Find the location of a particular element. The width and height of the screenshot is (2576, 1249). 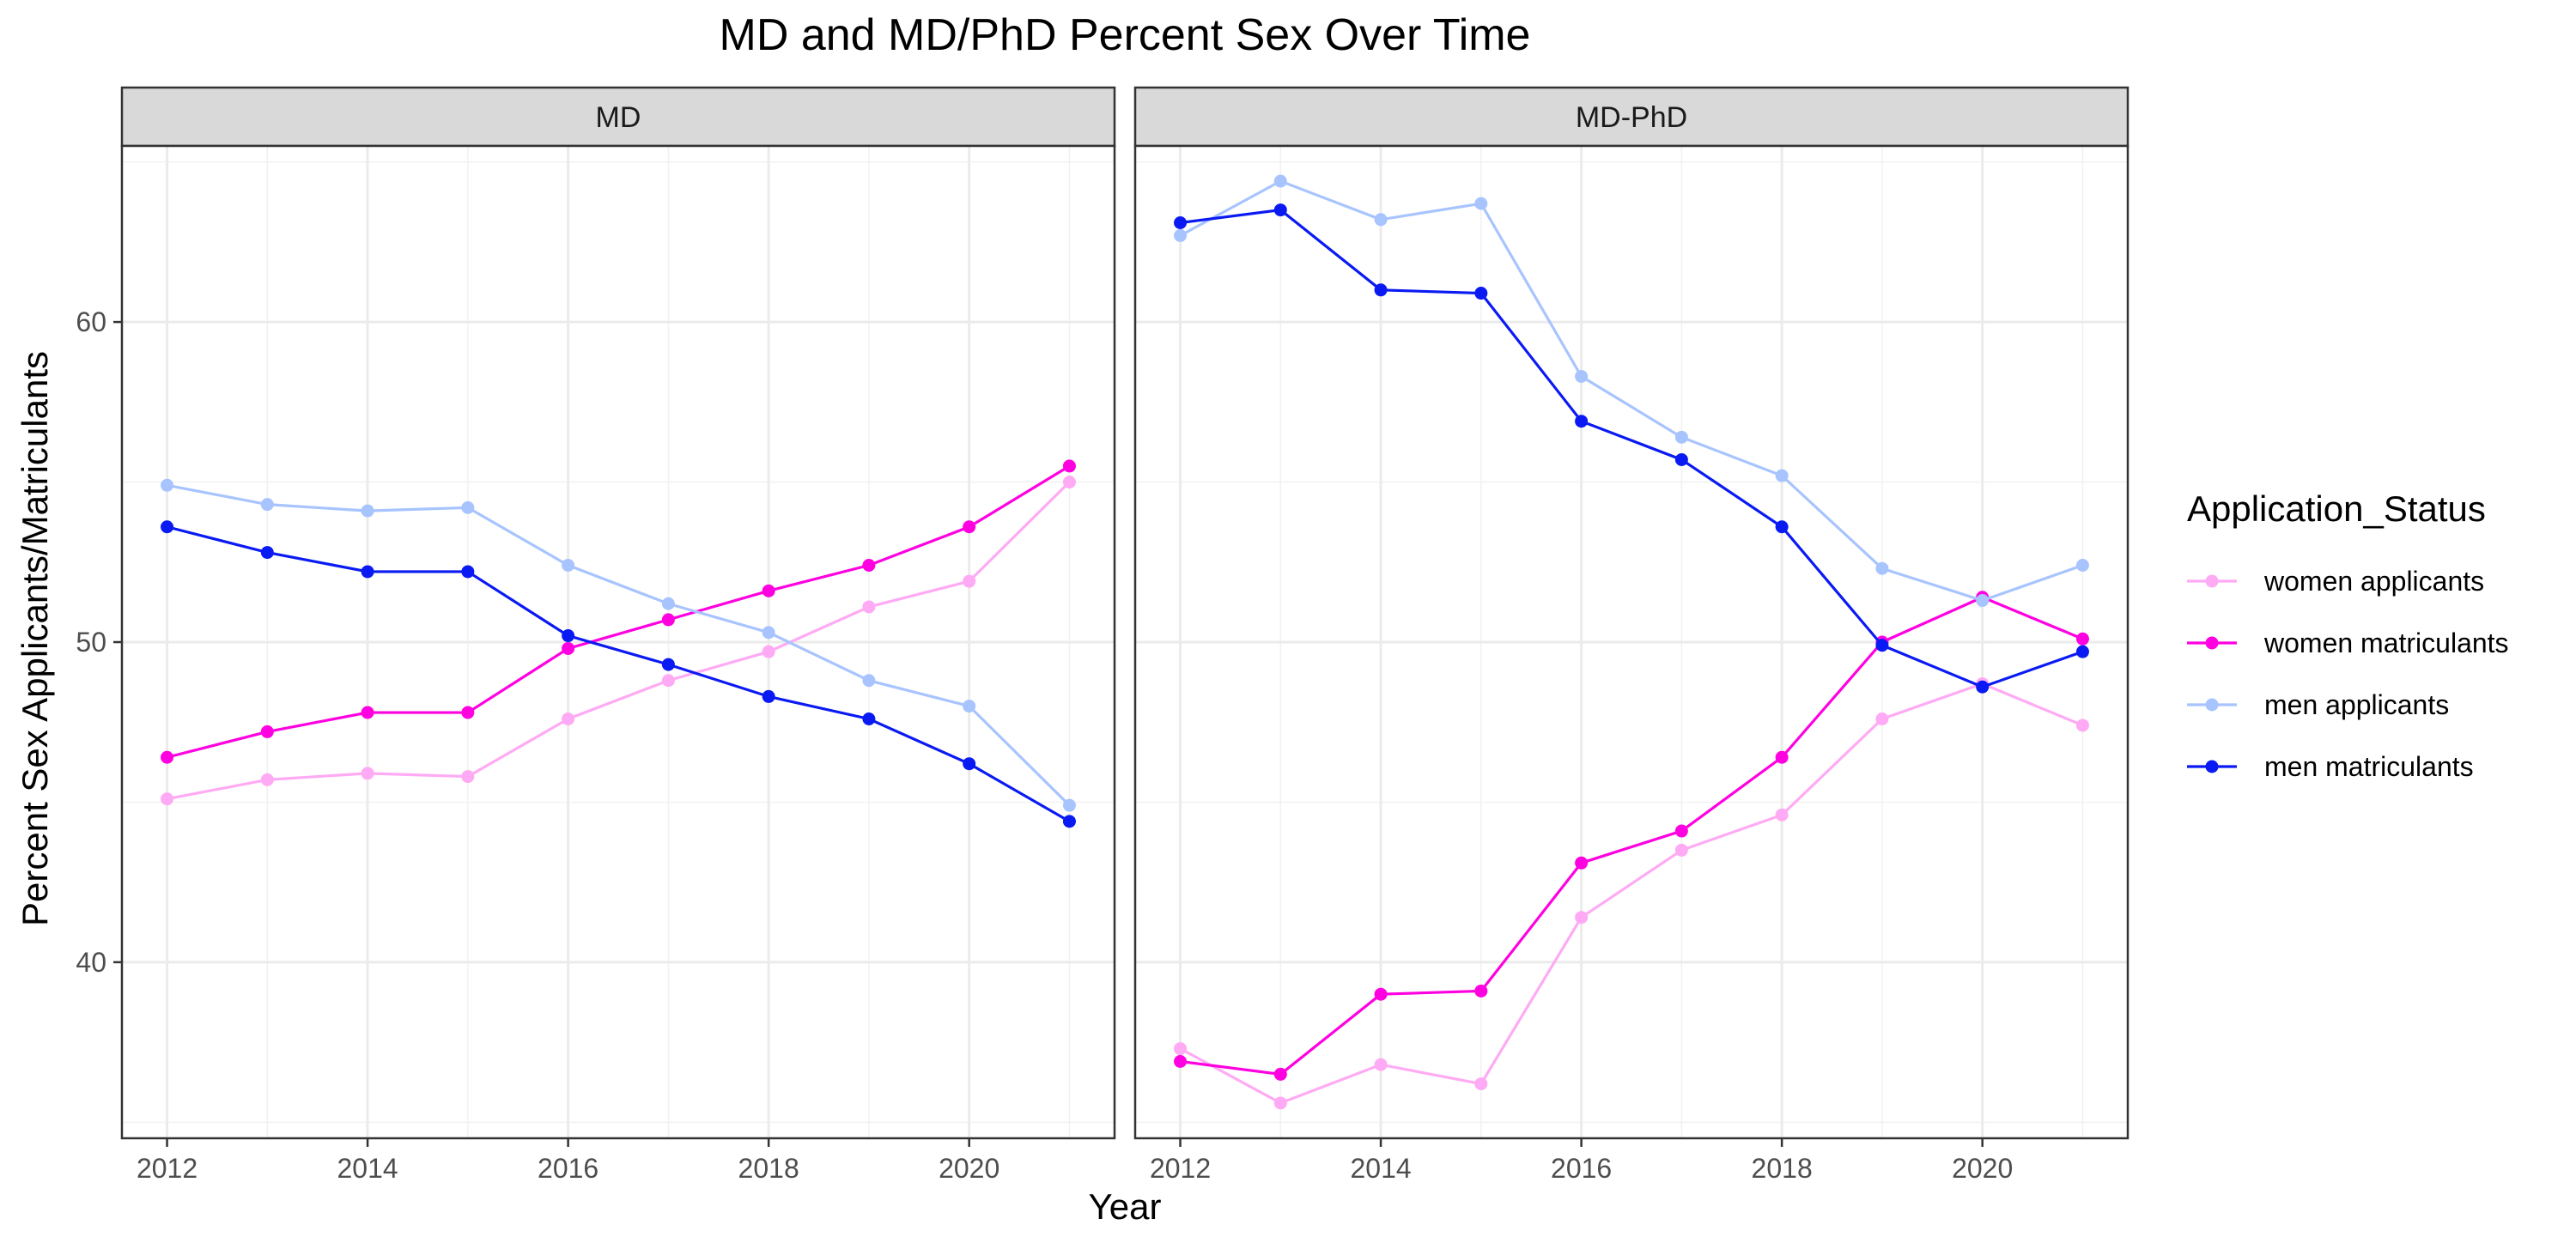

series-men-matriculants is located at coordinates (618, 674).